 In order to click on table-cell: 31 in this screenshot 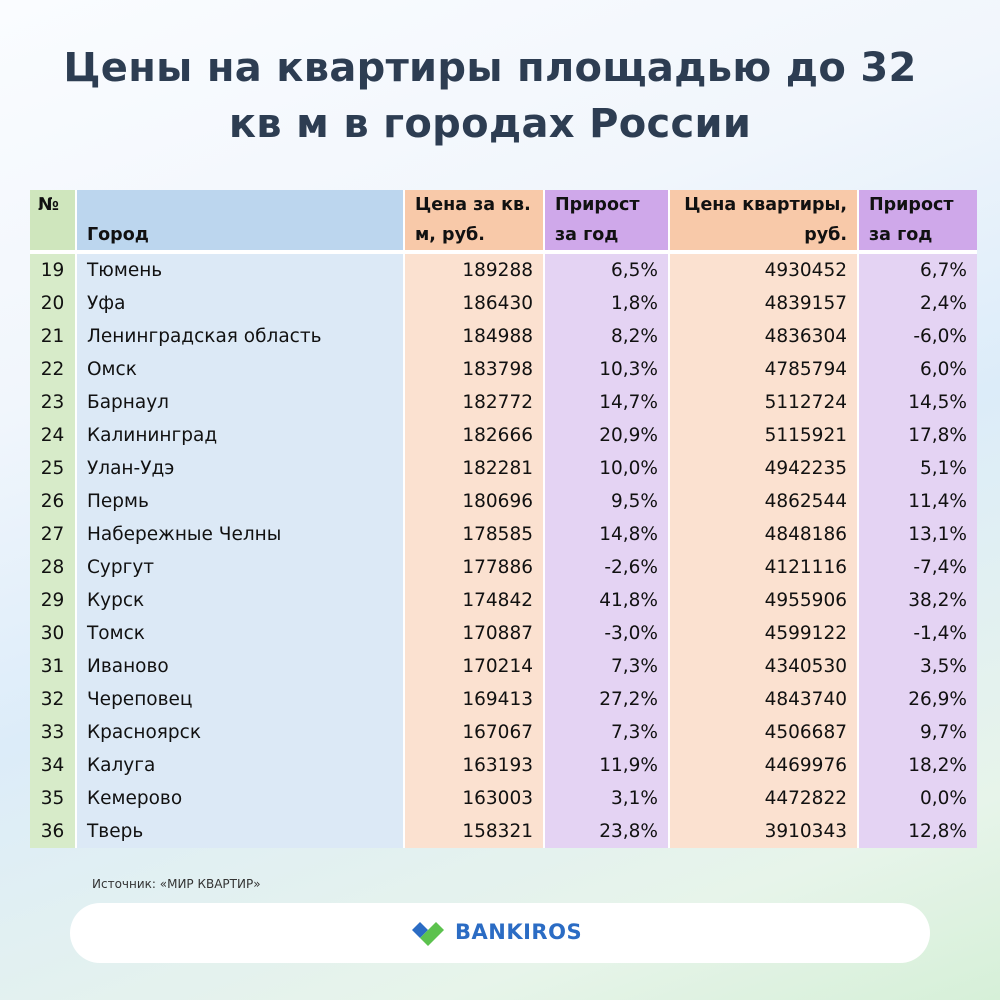, I will do `click(52, 666)`.